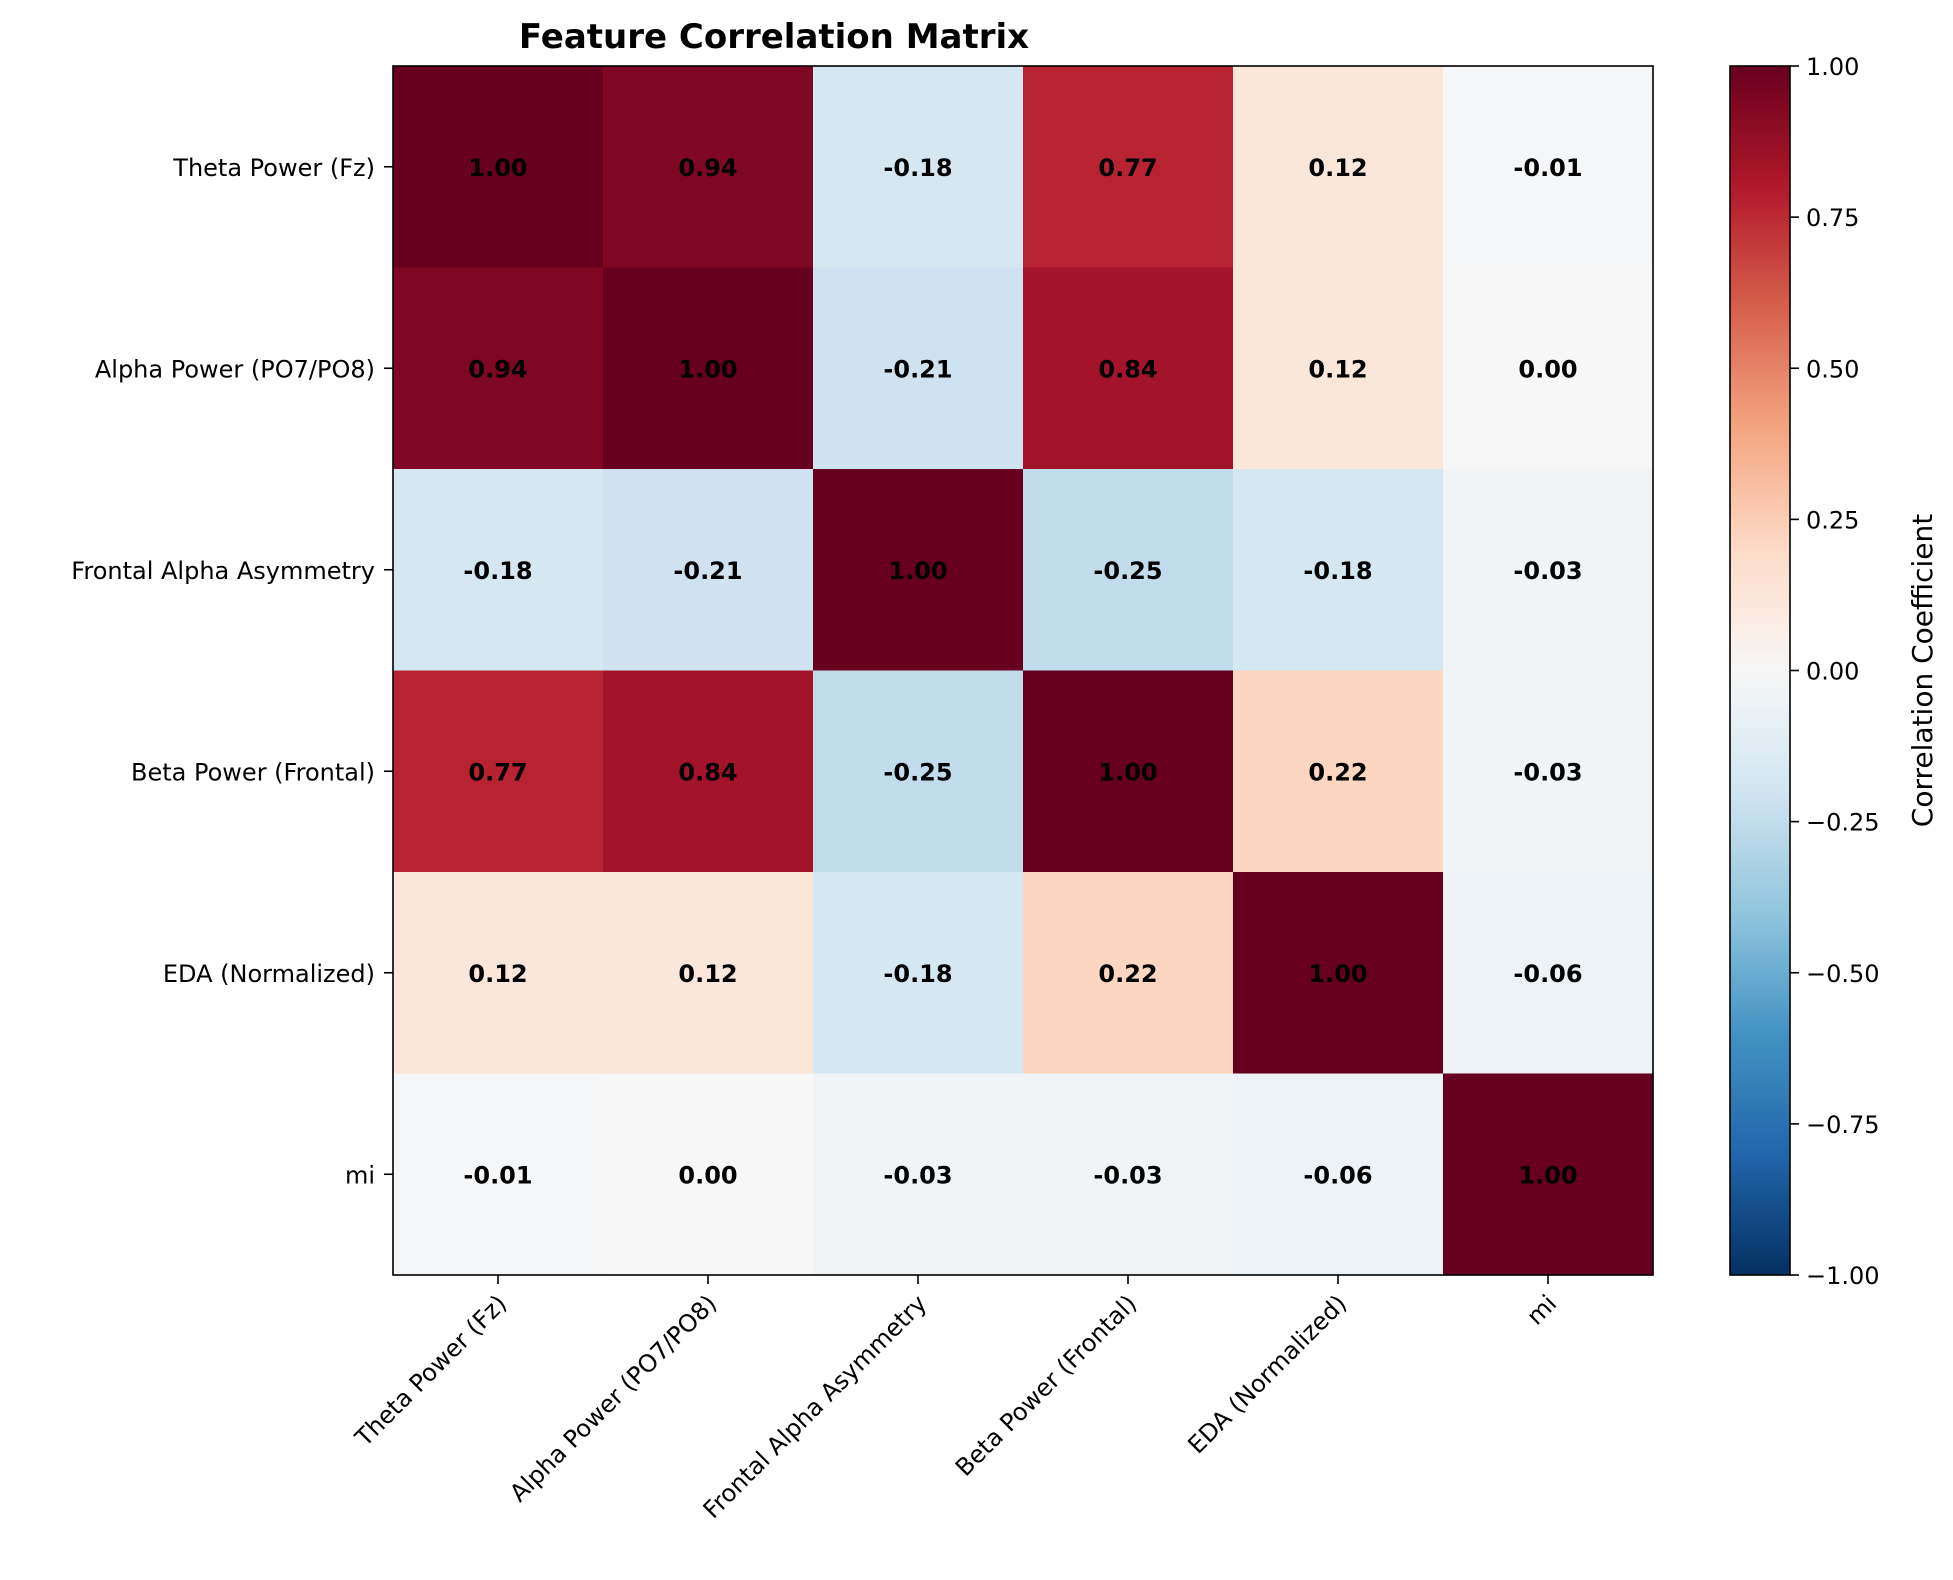  Describe the element at coordinates (253, 772) in the screenshot. I see `y-tick-label: Beta Power (Frontal)` at that location.